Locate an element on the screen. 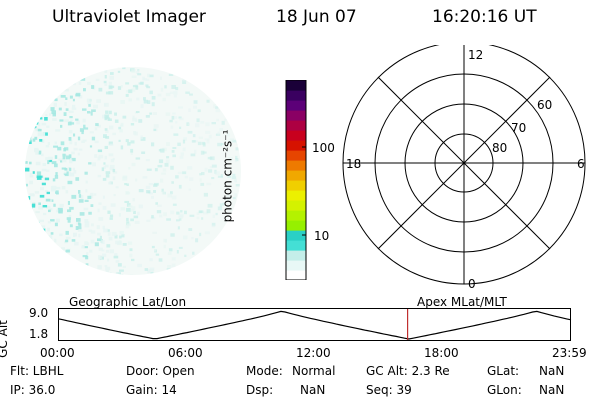 This screenshot has height=400, width=600. x-tick-2359: 23:59 is located at coordinates (569, 353).